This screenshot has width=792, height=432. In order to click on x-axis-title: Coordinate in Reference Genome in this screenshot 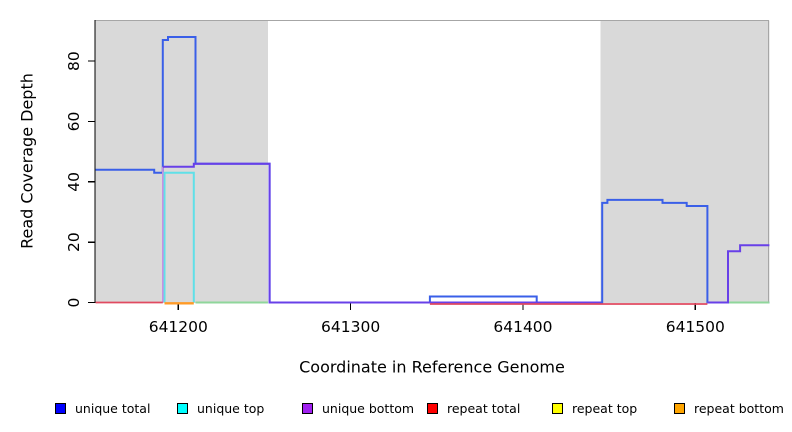, I will do `click(432, 367)`.